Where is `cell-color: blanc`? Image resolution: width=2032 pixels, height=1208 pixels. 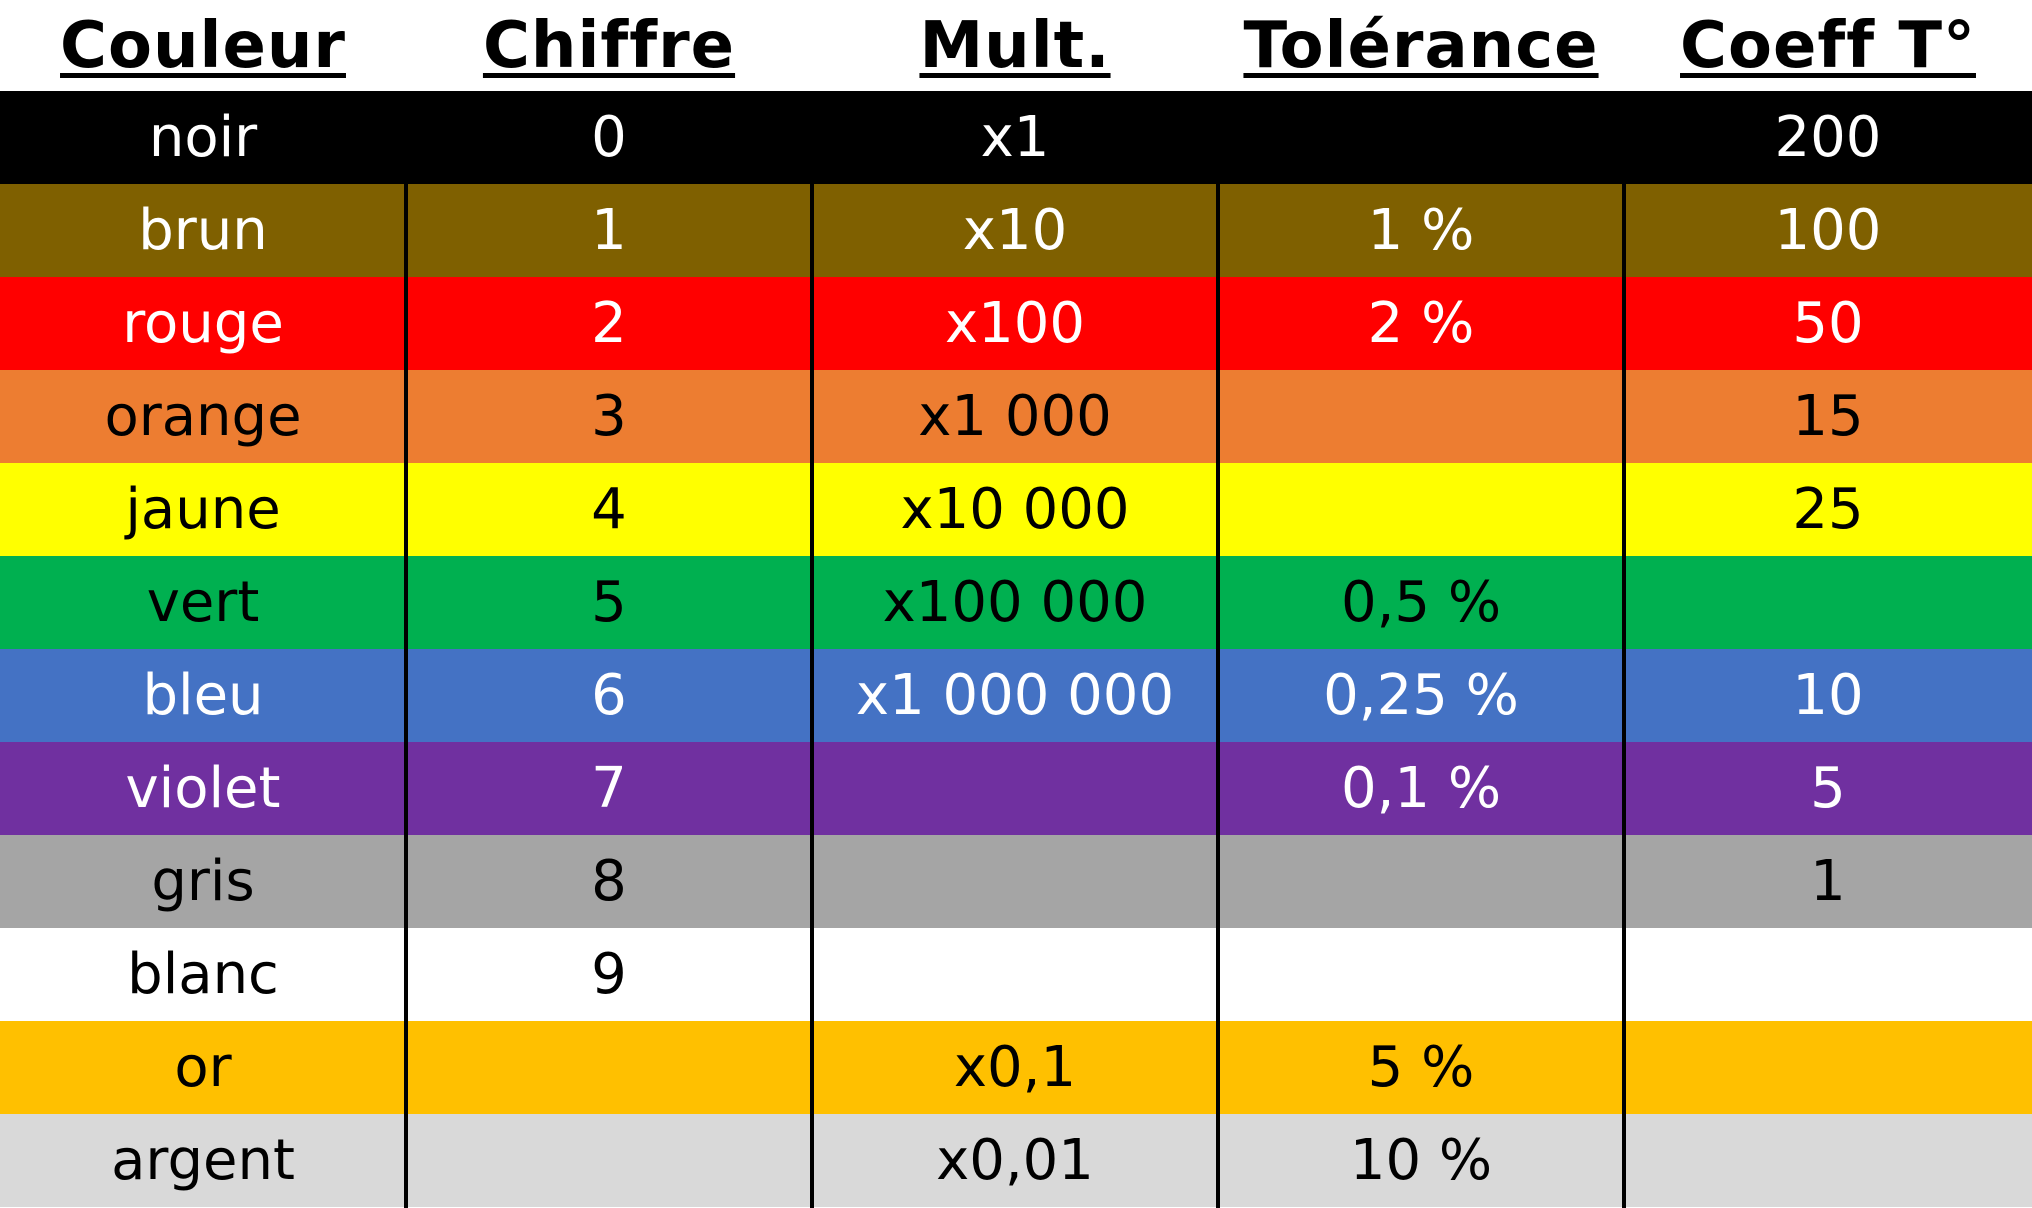 cell-color: blanc is located at coordinates (203, 974).